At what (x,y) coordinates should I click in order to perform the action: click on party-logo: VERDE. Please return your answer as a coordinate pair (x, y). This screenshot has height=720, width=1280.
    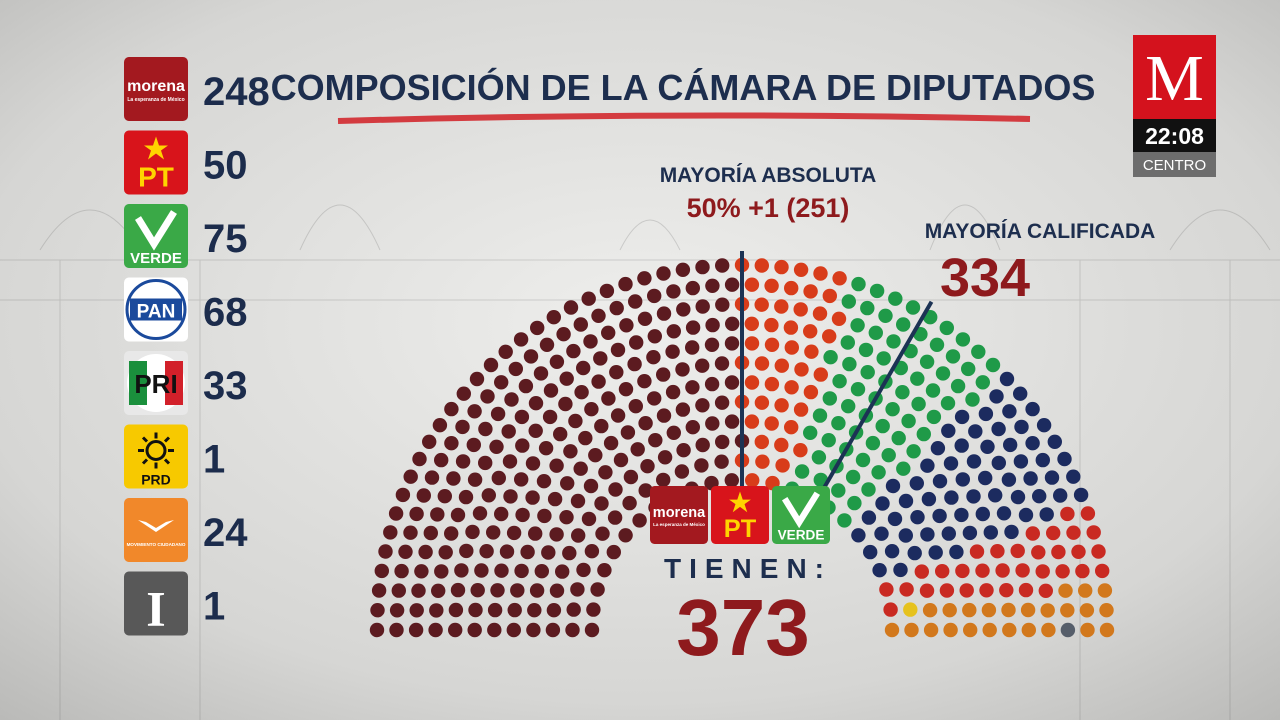
    Looking at the image, I should click on (801, 515).